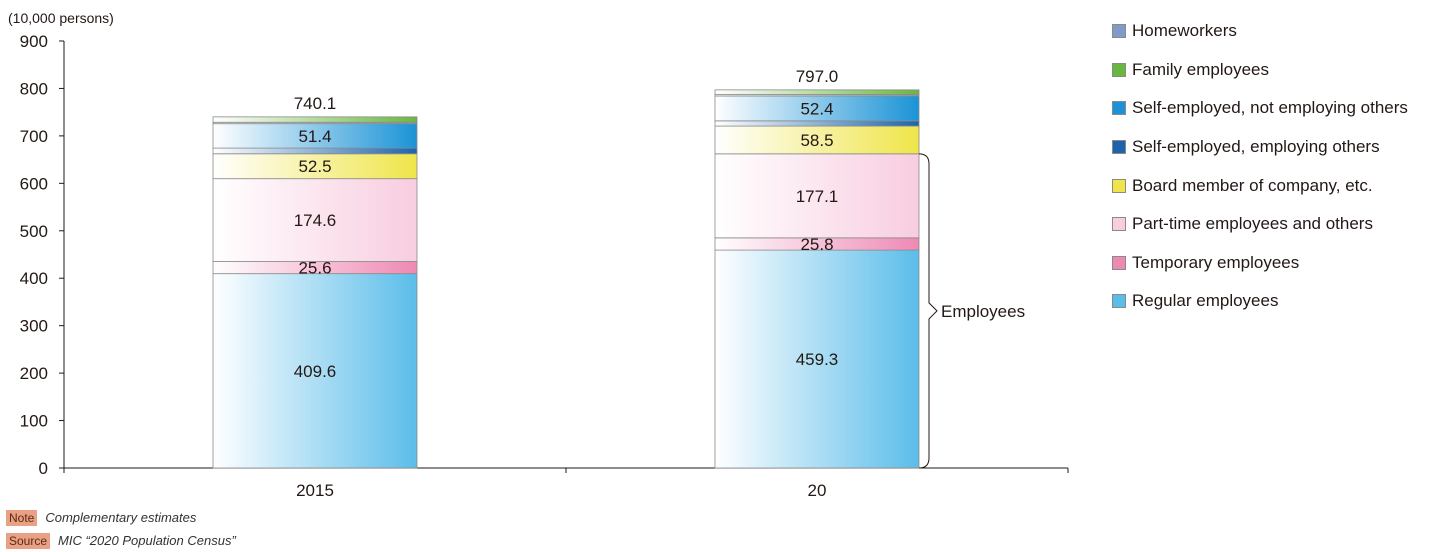 The width and height of the screenshot is (1452, 552). I want to click on note-row: Note Complementary estimates, so click(121, 517).